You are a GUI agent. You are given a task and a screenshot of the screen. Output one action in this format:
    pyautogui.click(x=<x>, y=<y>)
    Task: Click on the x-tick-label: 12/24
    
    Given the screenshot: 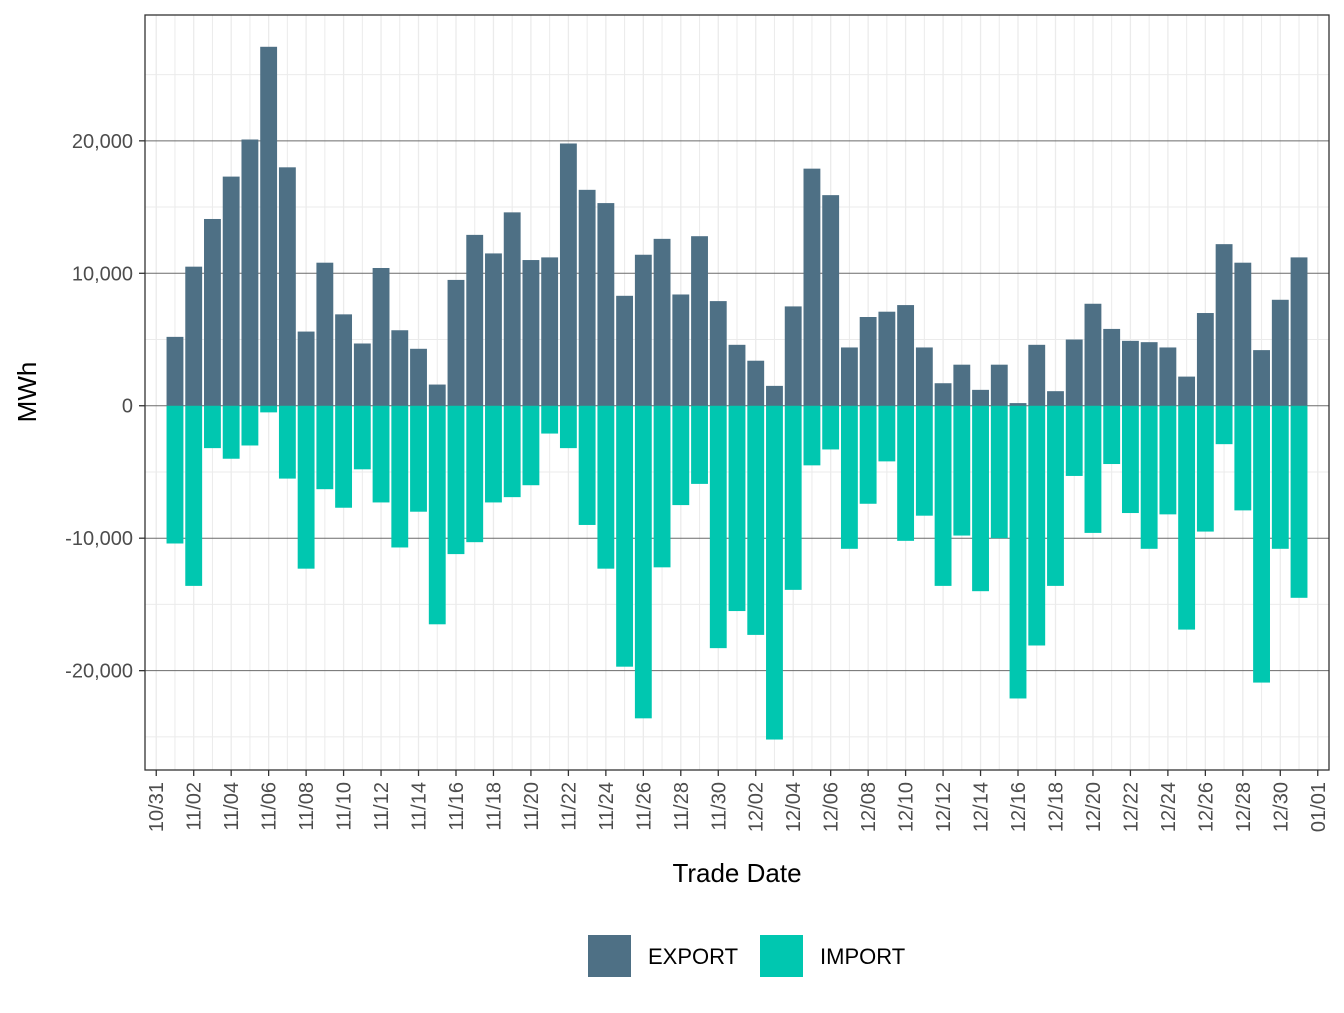 What is the action you would take?
    pyautogui.click(x=1169, y=807)
    